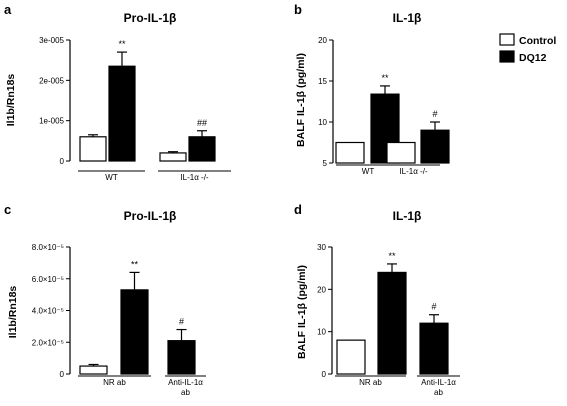 The width and height of the screenshot is (567, 406). I want to click on y-tick-label: 4.0×10⁻⁵, so click(48, 311).